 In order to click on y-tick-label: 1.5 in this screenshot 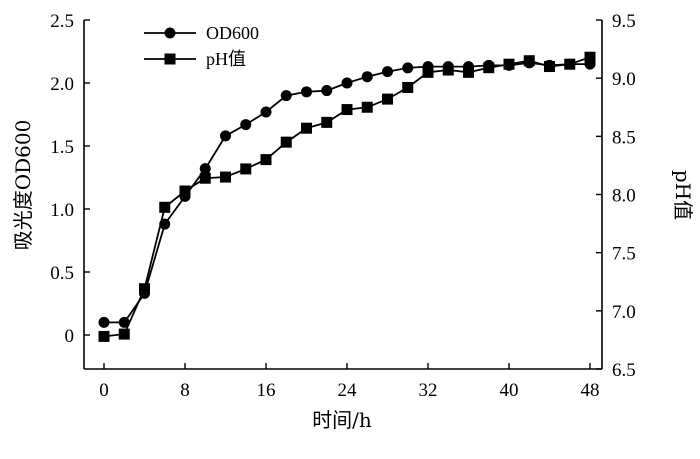, I will do `click(62, 147)`.